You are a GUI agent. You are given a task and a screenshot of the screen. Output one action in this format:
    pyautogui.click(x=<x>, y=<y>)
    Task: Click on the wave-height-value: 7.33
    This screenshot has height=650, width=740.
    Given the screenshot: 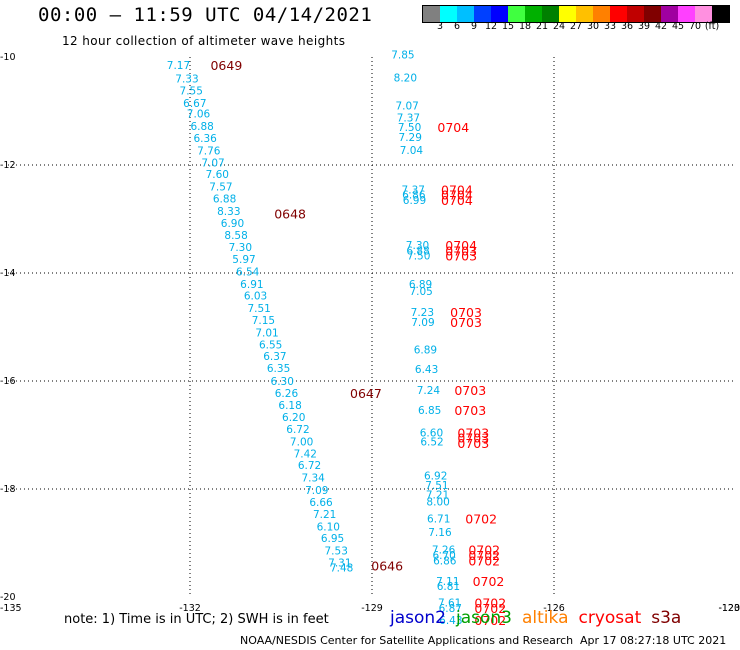 What is the action you would take?
    pyautogui.click(x=186, y=80)
    